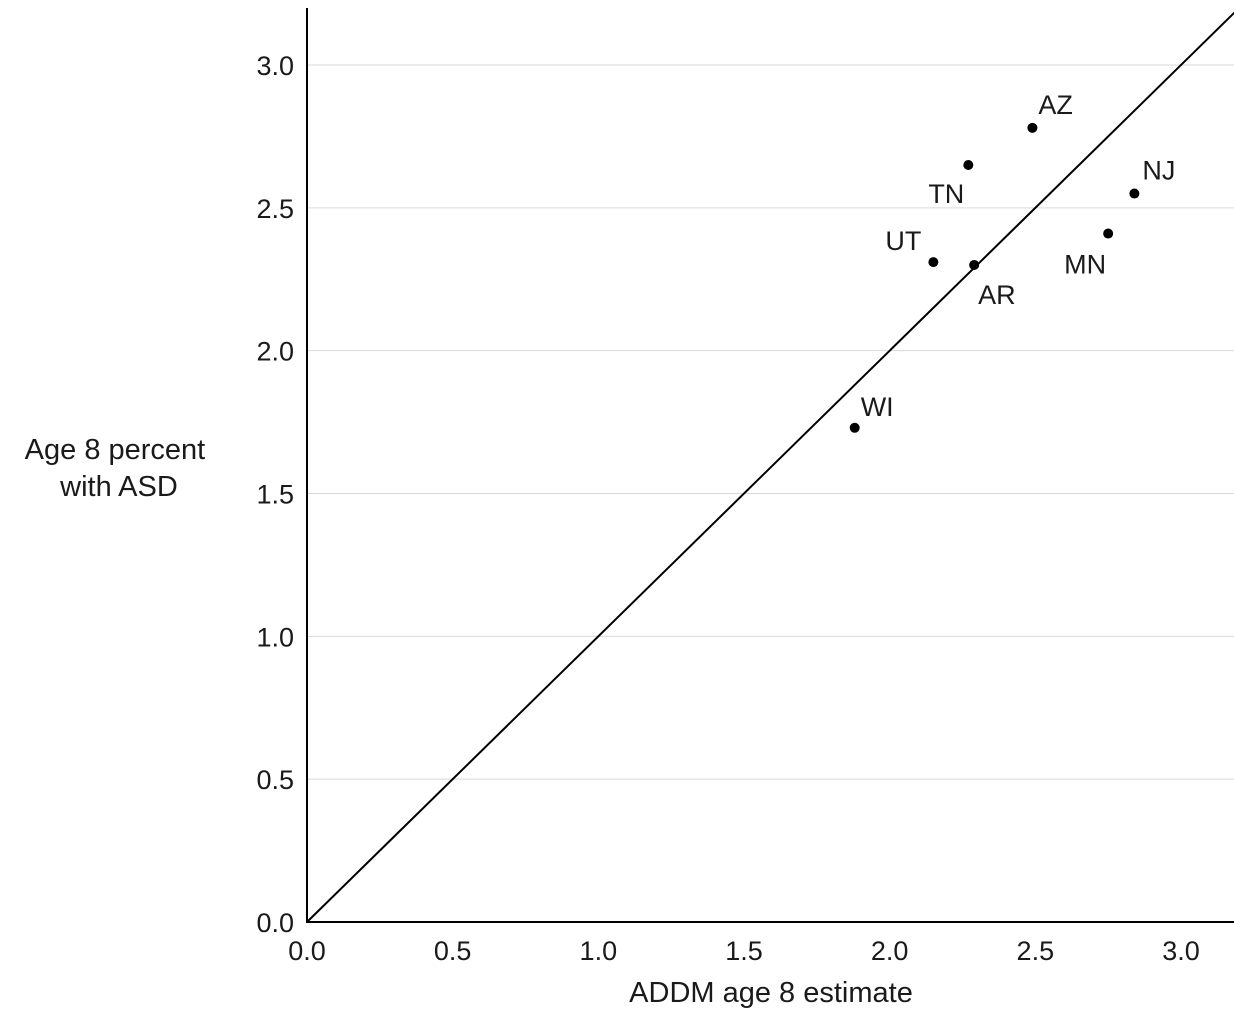 The width and height of the screenshot is (1234, 1012). Describe the element at coordinates (1036, 951) in the screenshot. I see `x-tick-label: 2.5` at that location.